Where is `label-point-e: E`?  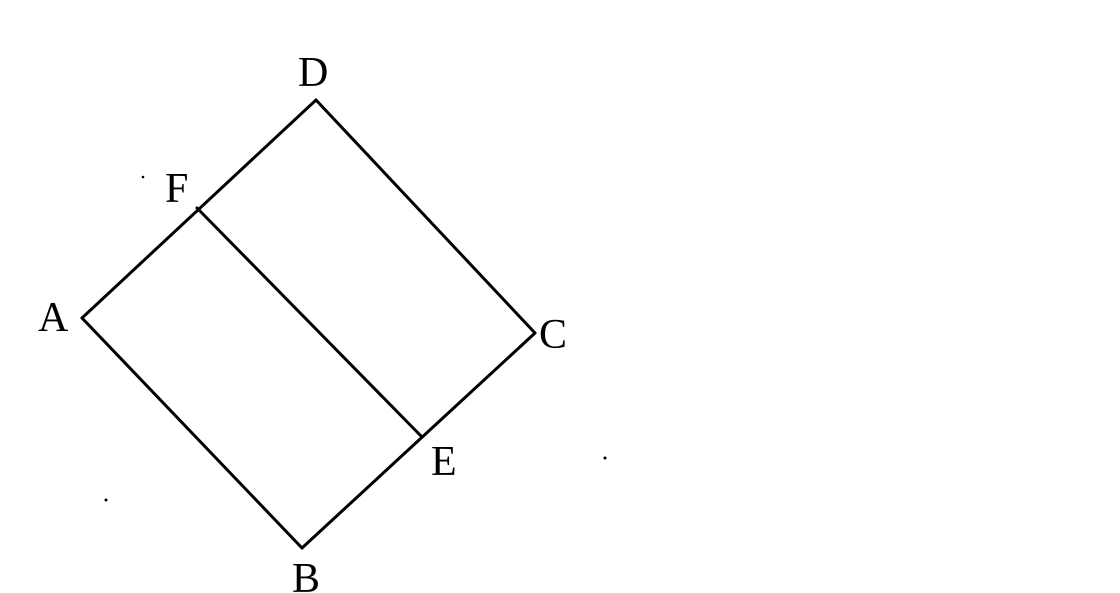 label-point-e: E is located at coordinates (444, 462).